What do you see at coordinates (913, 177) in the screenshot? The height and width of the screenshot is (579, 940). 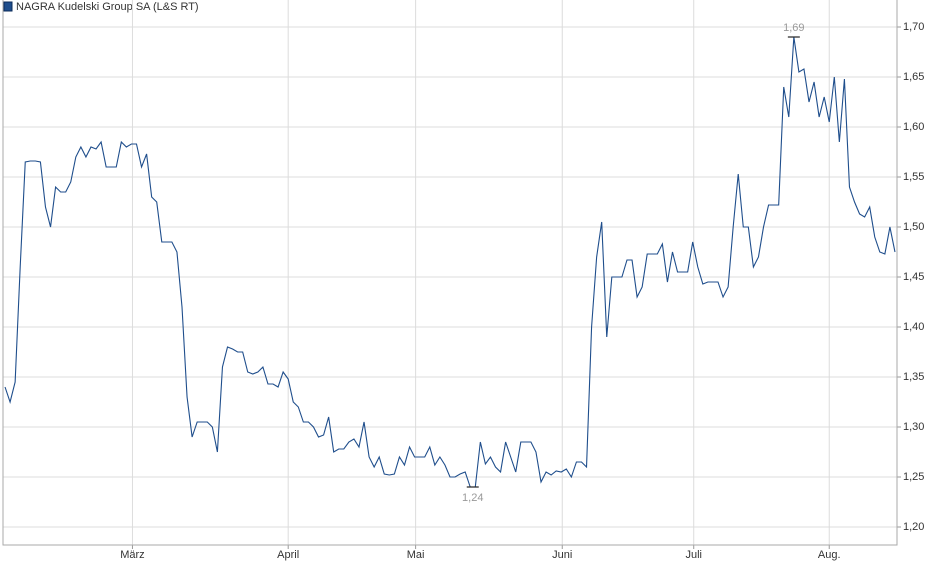 I see `y-tick-label: 1,55` at bounding box center [913, 177].